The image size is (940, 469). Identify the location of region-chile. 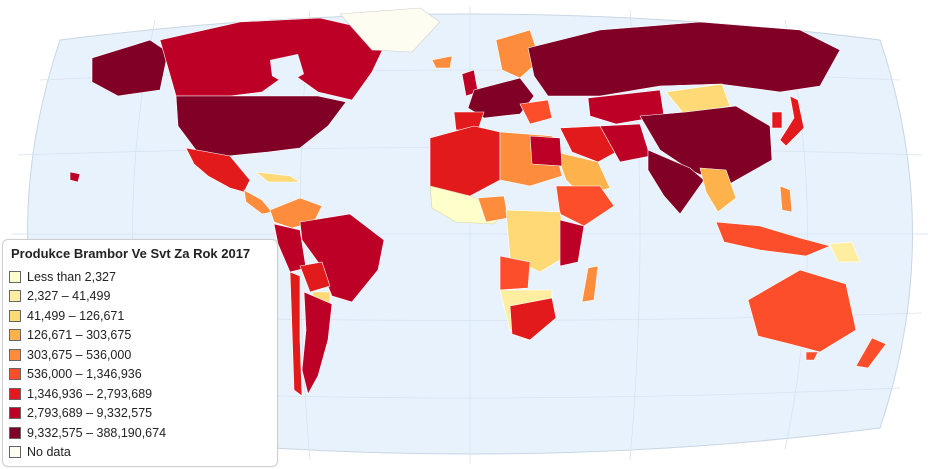
(296, 334).